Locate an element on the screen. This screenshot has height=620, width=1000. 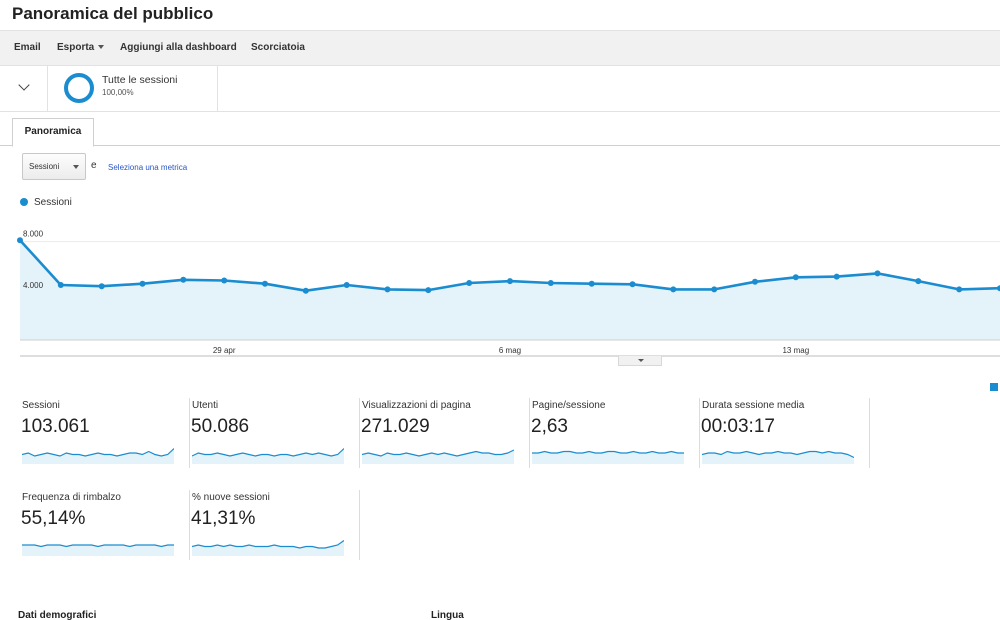
export-button: Esporta is located at coordinates (81, 47).